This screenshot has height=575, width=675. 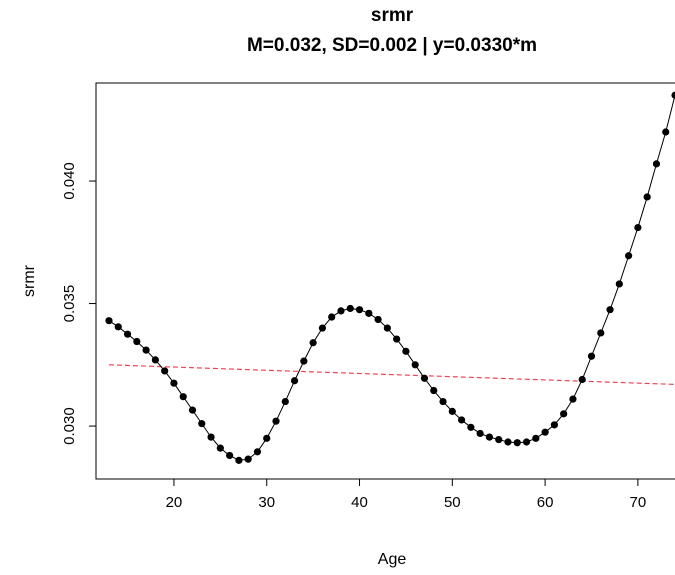 What do you see at coordinates (406, 494) in the screenshot?
I see `x-axis: 20 30 40 50 60 70` at bounding box center [406, 494].